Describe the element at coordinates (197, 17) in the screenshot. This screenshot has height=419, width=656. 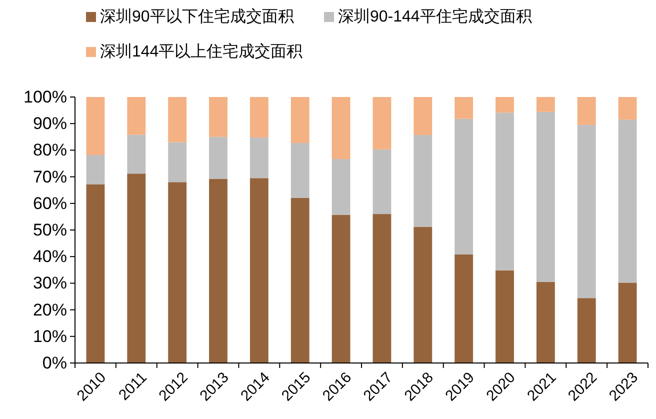
I see `legend-label: 深圳90平以下住宅成交面积` at that location.